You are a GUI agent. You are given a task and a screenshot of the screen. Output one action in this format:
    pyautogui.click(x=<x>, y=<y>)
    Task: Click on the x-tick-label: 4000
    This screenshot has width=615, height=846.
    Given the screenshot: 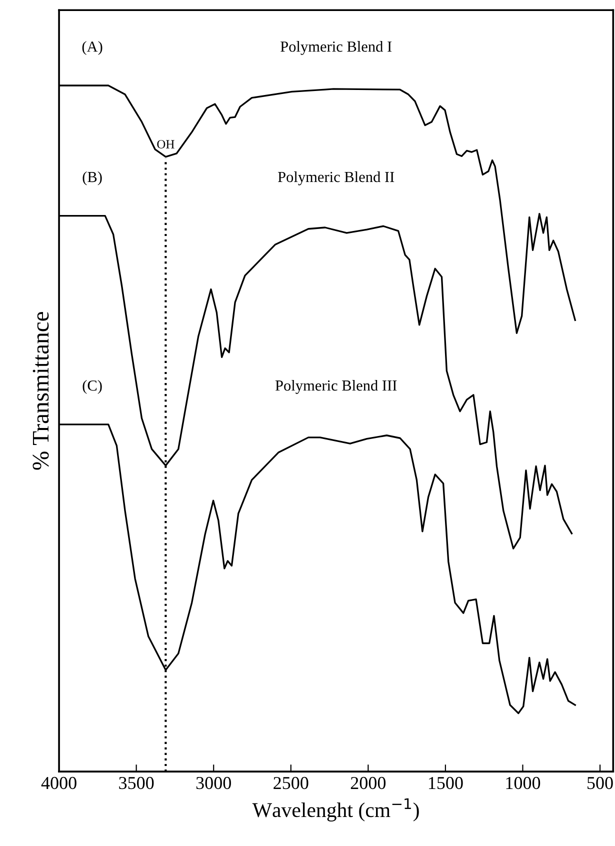 What is the action you would take?
    pyautogui.click(x=58, y=783)
    